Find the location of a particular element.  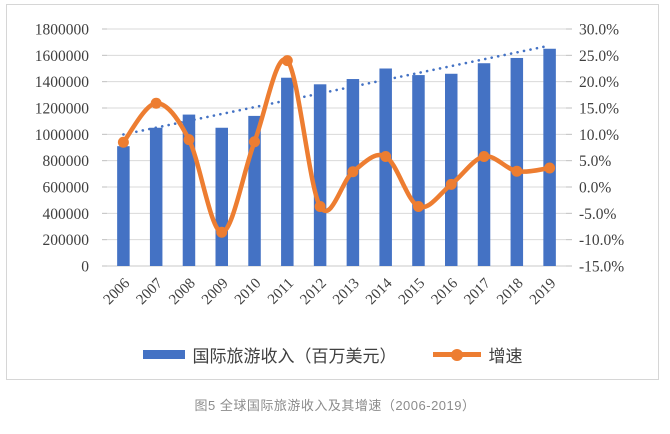

right-axis-tick-label: -10.0% is located at coordinates (601, 240).